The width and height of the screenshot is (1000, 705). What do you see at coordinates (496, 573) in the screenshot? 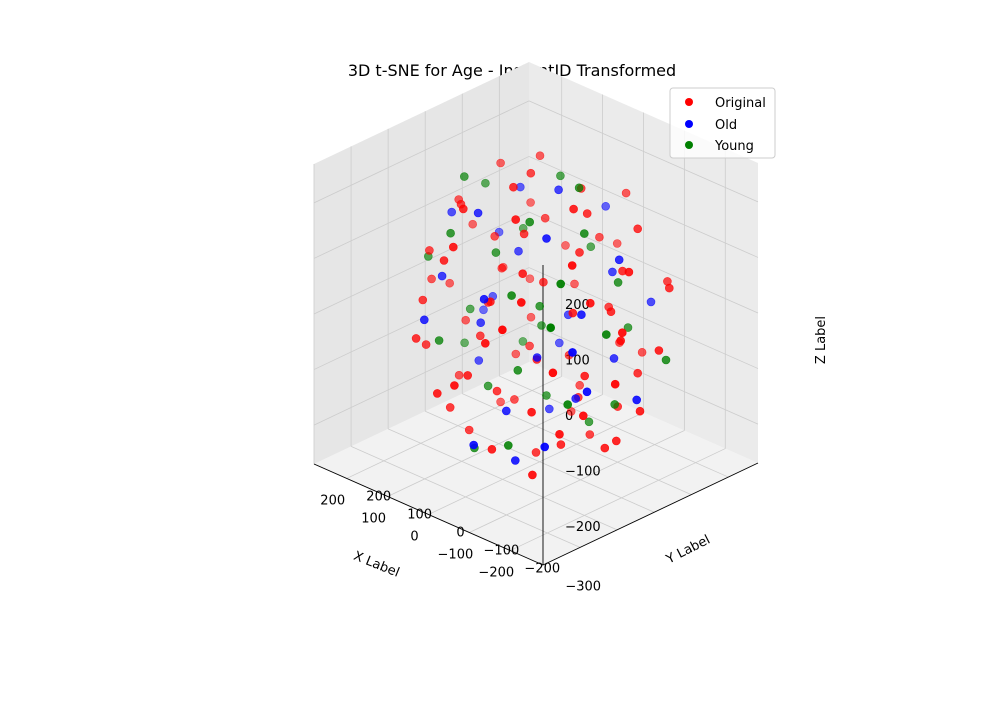
I see `x-tick-label: −200` at bounding box center [496, 573].